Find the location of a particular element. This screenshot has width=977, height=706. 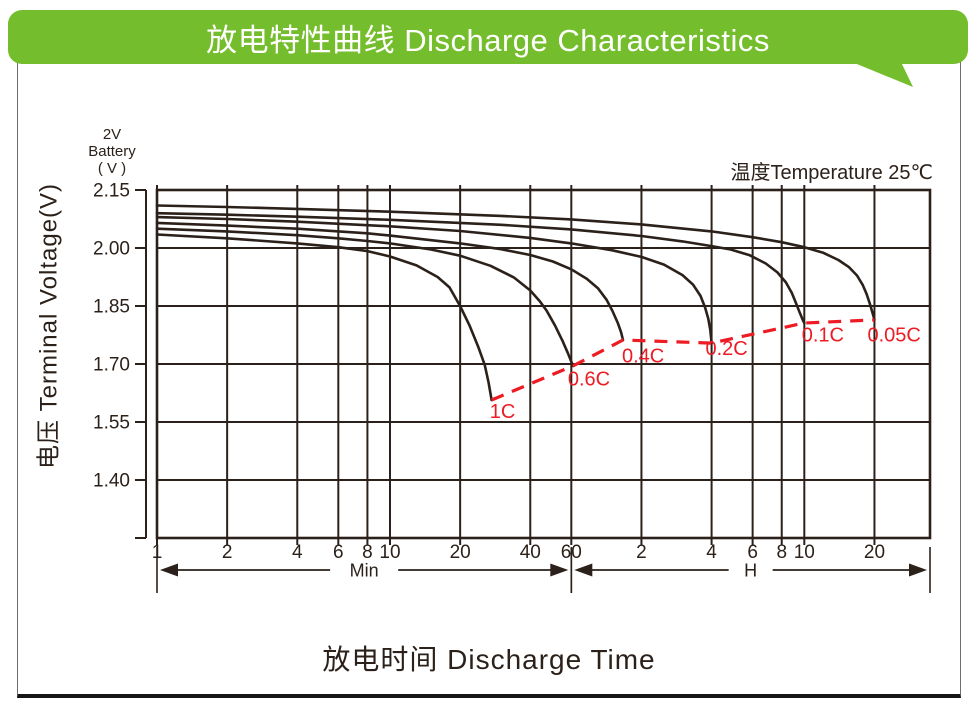

banner-tail-shape is located at coordinates (882, 74).